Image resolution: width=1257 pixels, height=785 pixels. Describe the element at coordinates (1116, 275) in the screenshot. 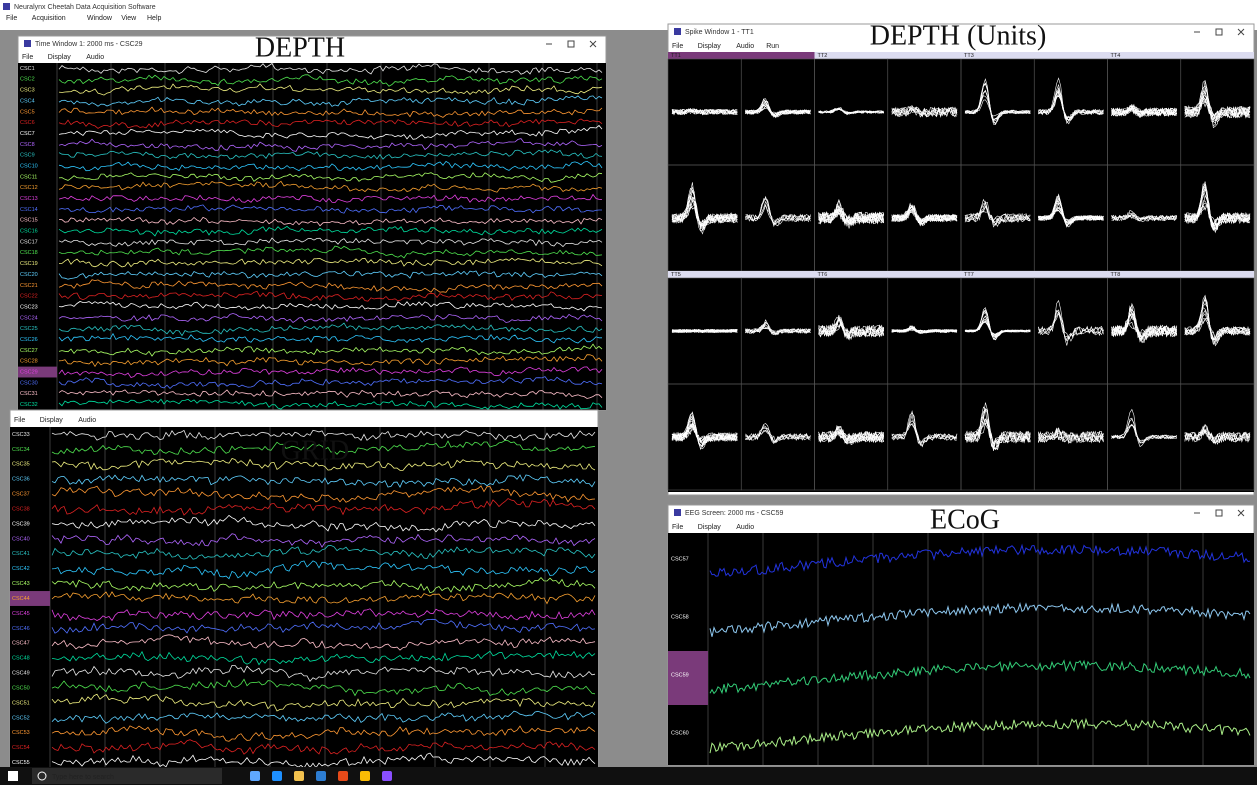

I see `tetrode-label: TT8` at that location.